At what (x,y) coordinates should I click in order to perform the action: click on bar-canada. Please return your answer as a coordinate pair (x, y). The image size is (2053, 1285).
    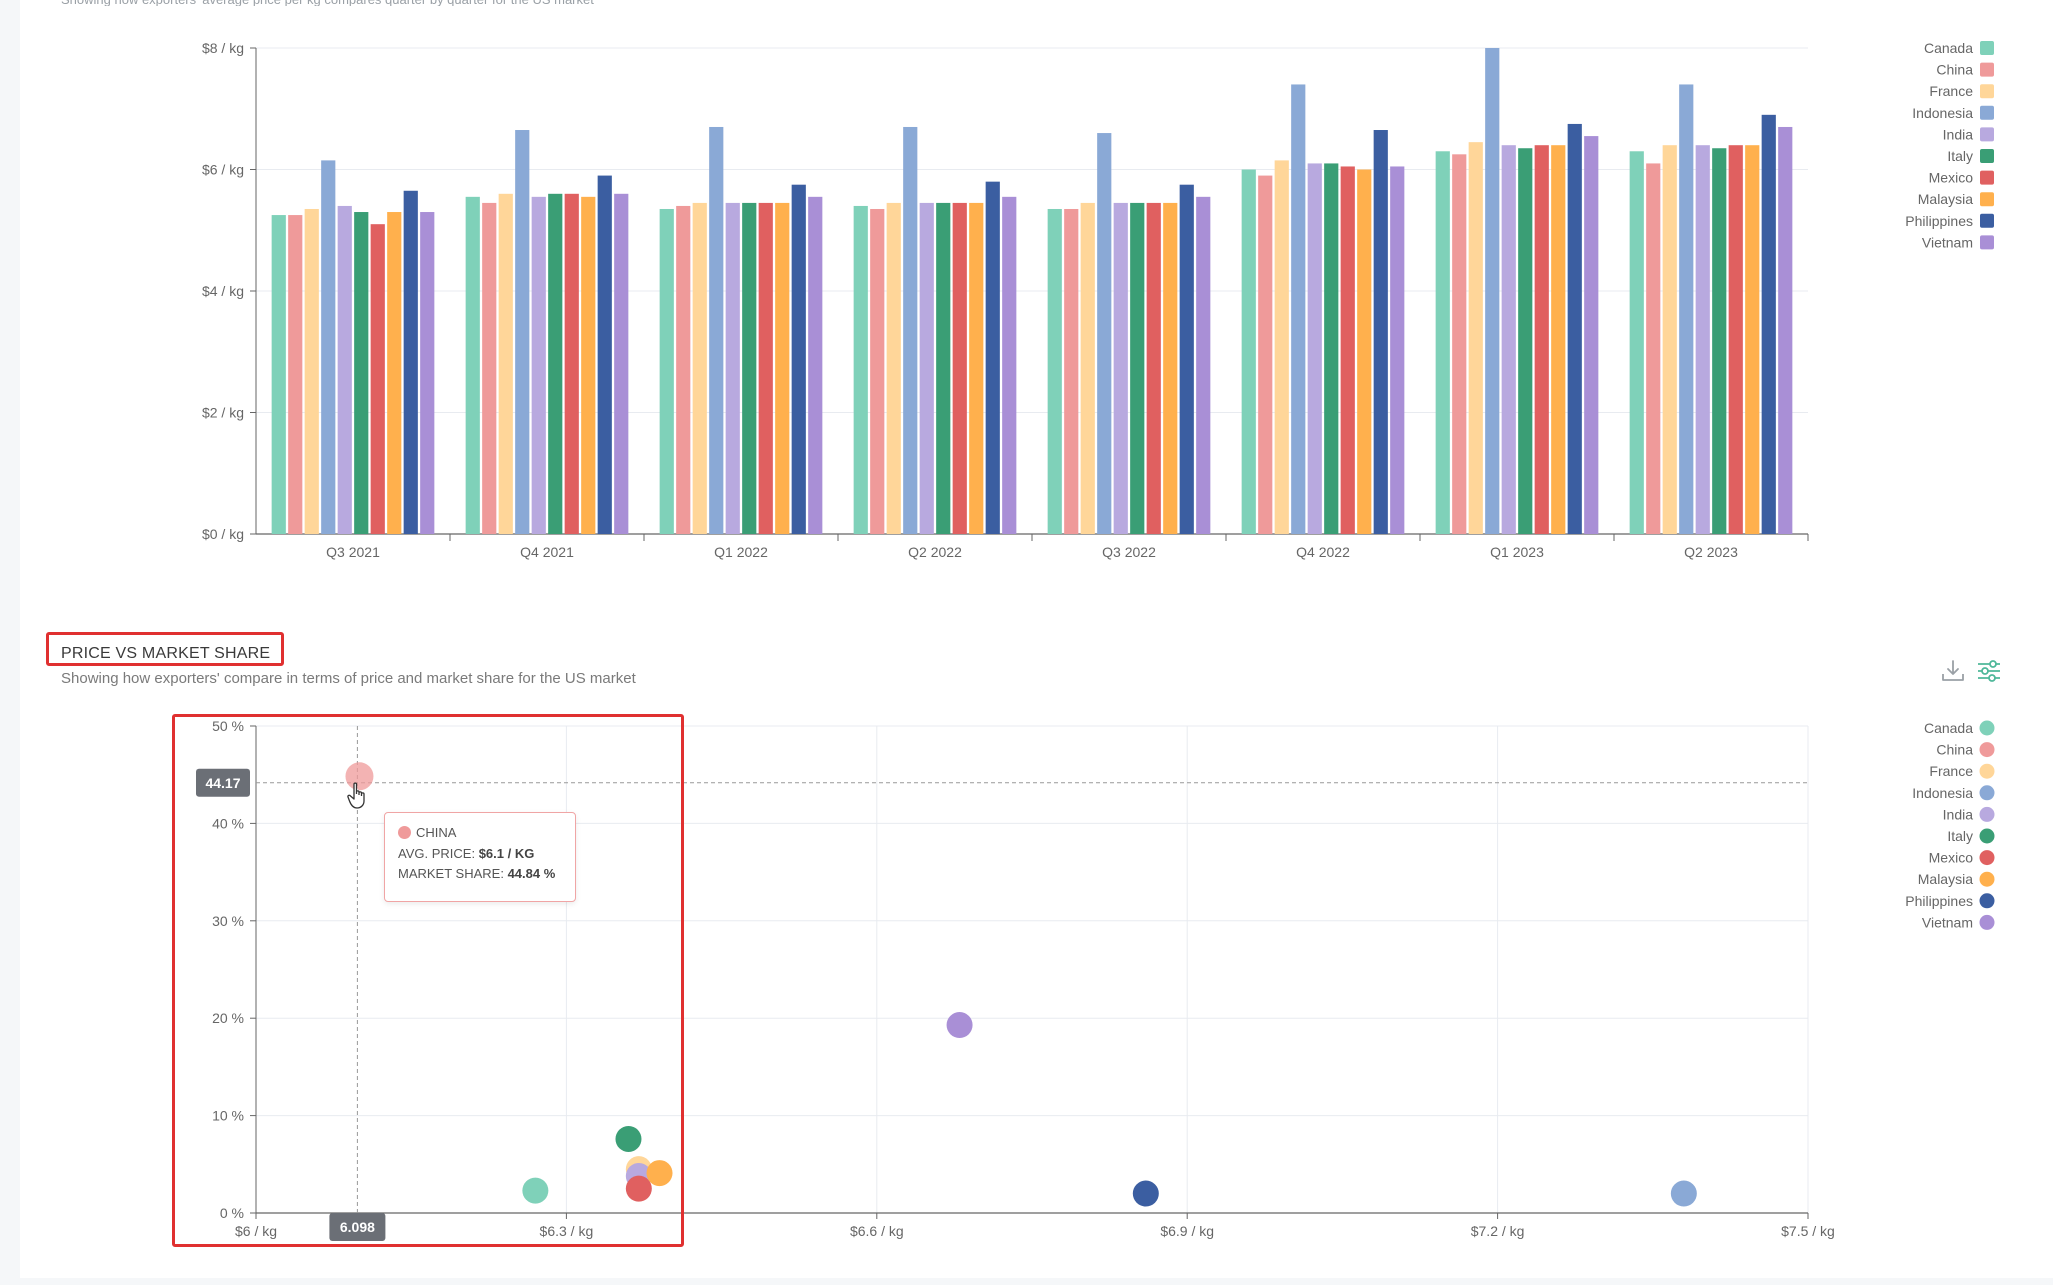
    Looking at the image, I should click on (278, 374).